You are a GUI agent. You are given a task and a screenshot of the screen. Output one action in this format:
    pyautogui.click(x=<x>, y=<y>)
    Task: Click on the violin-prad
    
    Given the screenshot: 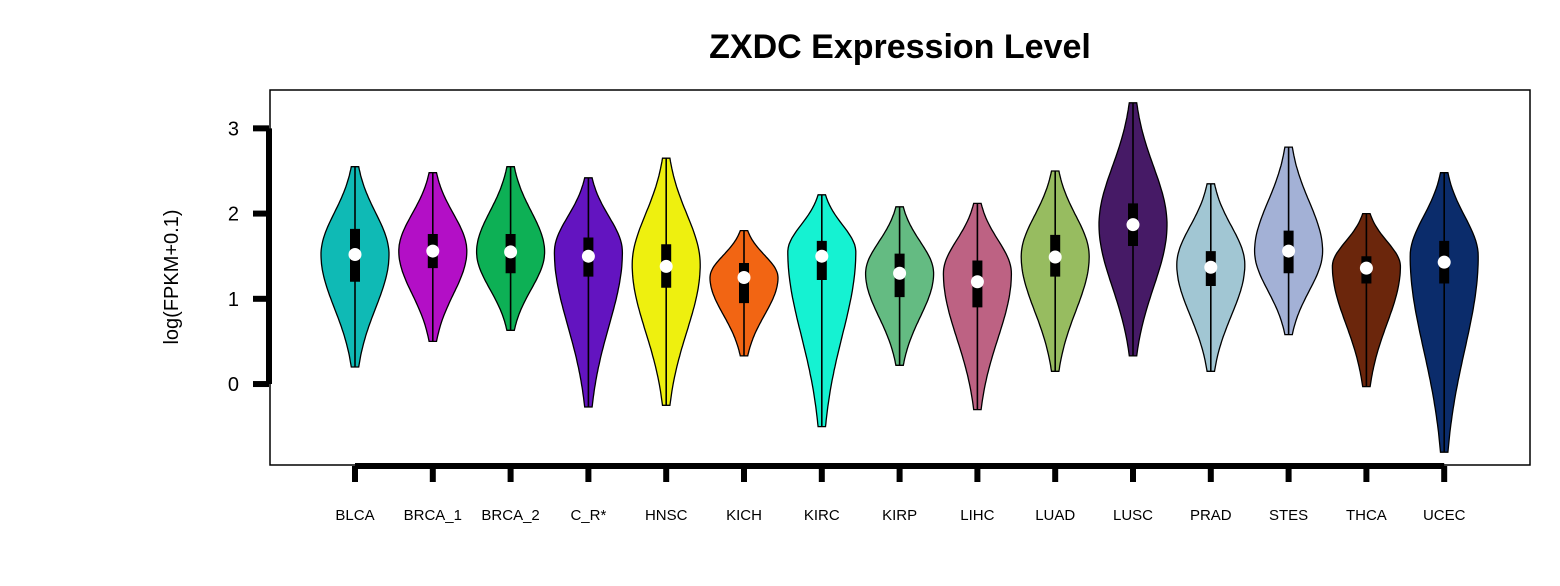 What is the action you would take?
    pyautogui.click(x=1211, y=277)
    